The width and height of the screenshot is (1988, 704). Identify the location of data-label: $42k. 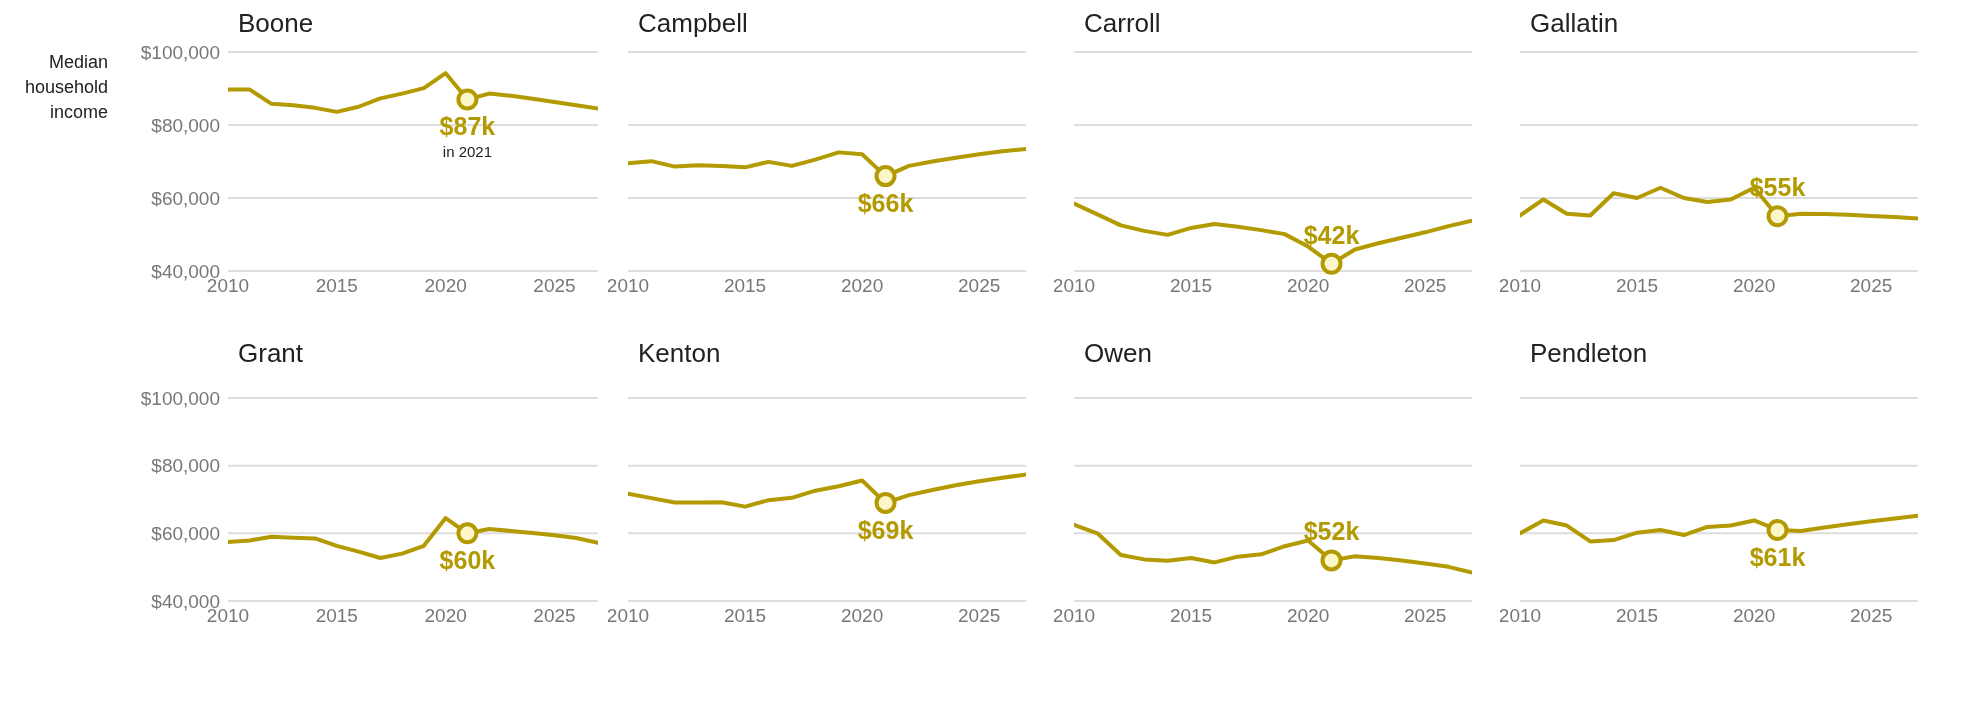
(1331, 234).